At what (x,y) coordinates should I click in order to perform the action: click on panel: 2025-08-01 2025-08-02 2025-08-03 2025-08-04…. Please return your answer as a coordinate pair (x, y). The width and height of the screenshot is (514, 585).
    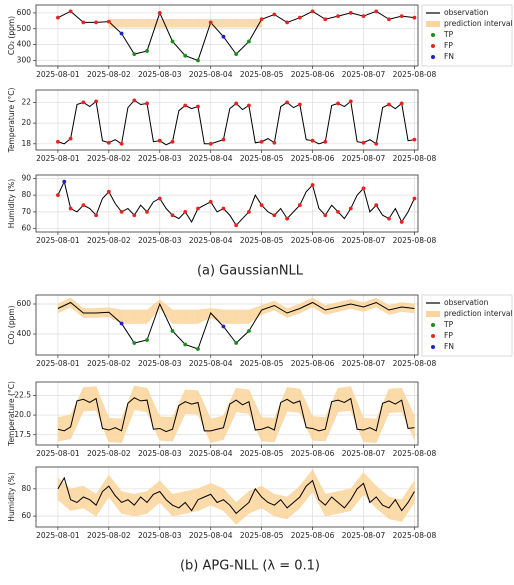
    Looking at the image, I should click on (221, 125).